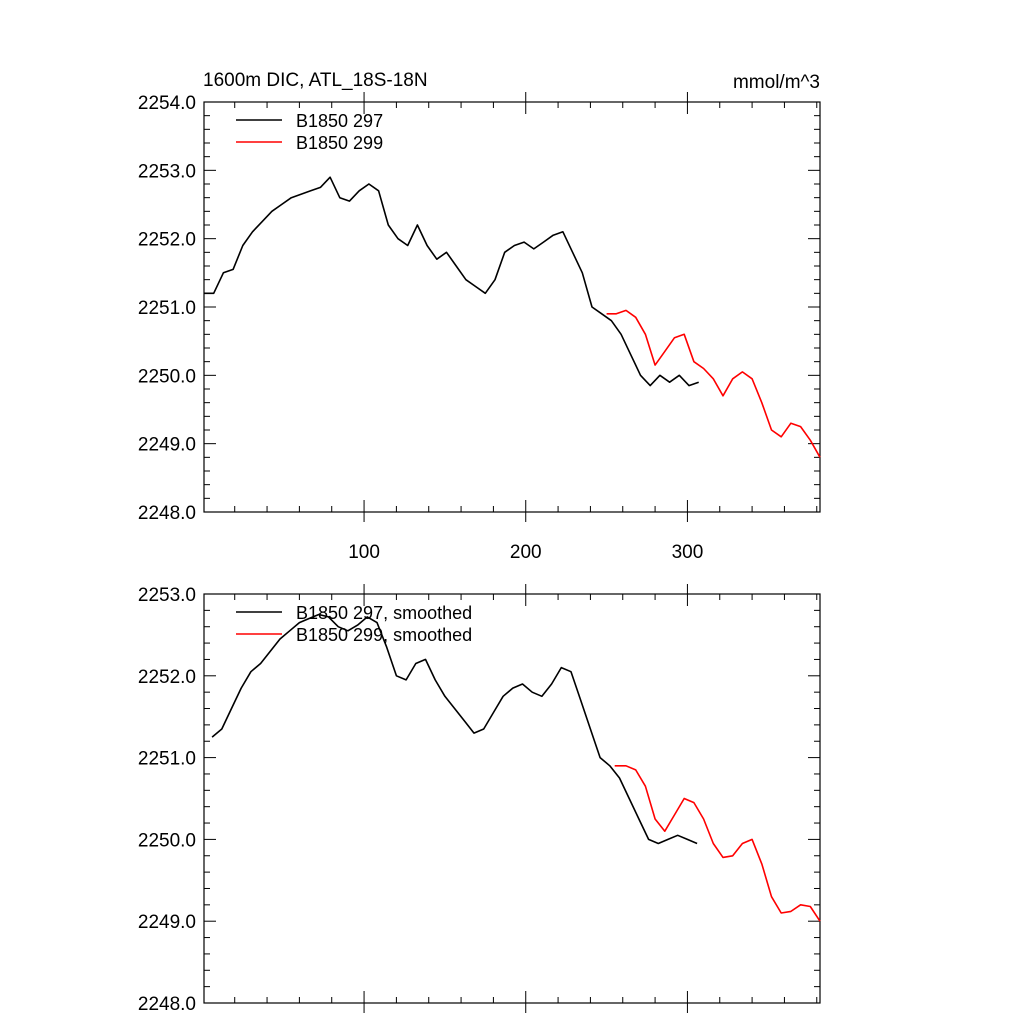  Describe the element at coordinates (364, 552) in the screenshot. I see `x-tick-label: 100` at that location.